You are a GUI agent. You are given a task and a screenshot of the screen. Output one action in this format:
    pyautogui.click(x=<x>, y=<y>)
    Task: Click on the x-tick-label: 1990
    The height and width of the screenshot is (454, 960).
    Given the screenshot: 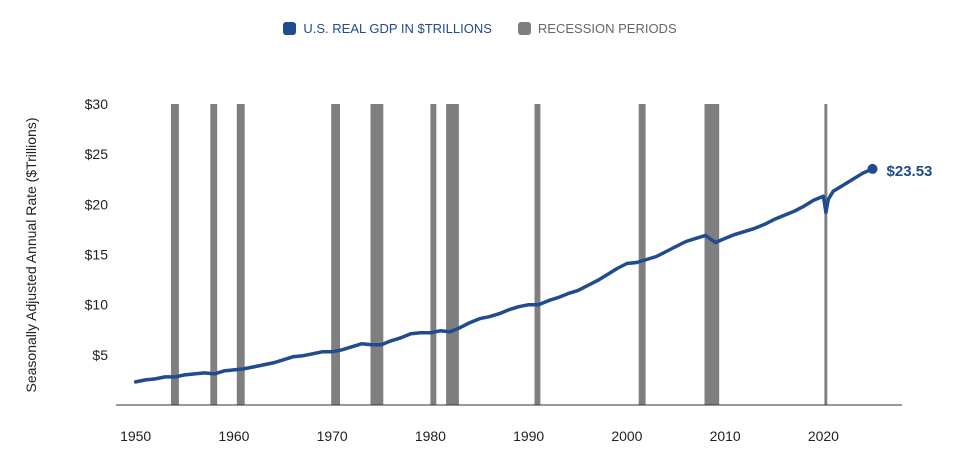 What is the action you would take?
    pyautogui.click(x=528, y=436)
    